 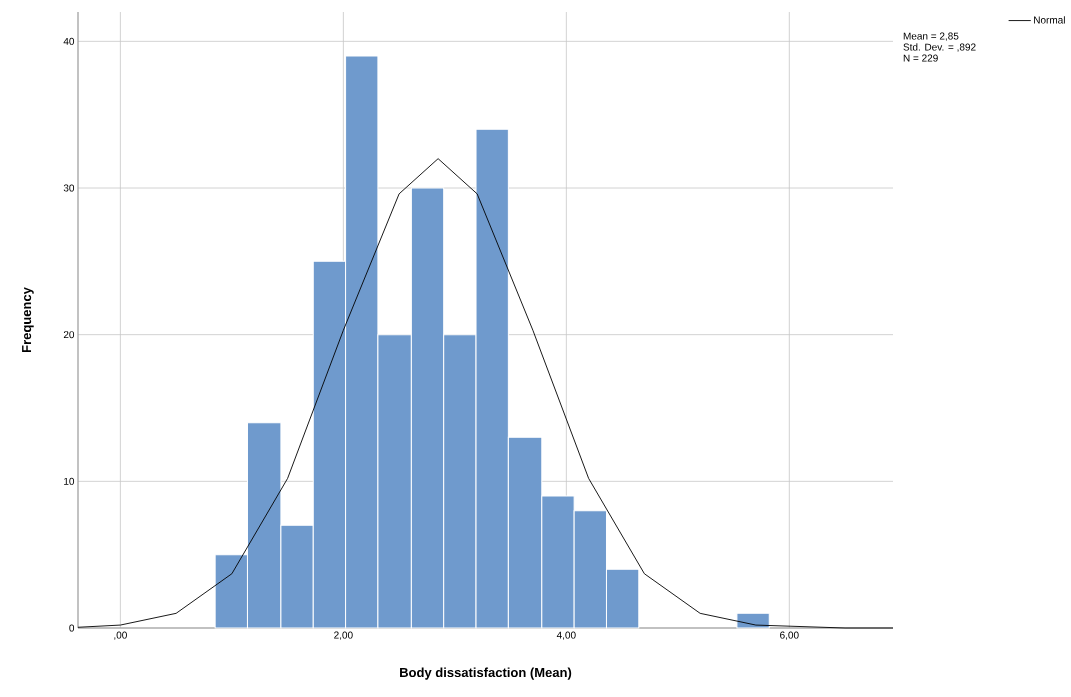 What do you see at coordinates (72, 628) in the screenshot?
I see `y-tick-label: 0` at bounding box center [72, 628].